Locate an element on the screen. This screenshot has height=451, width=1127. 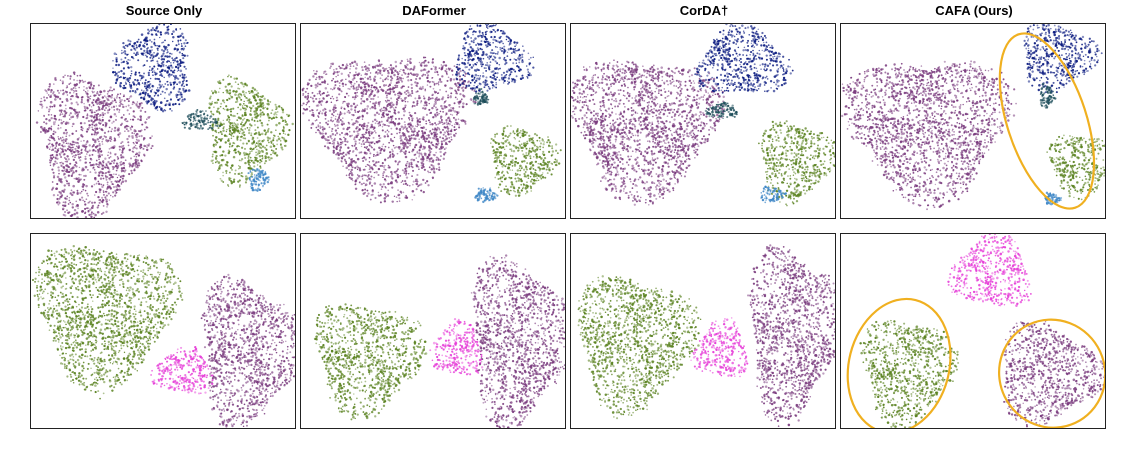
tsne-panel-row1-source-only is located at coordinates (163, 121).